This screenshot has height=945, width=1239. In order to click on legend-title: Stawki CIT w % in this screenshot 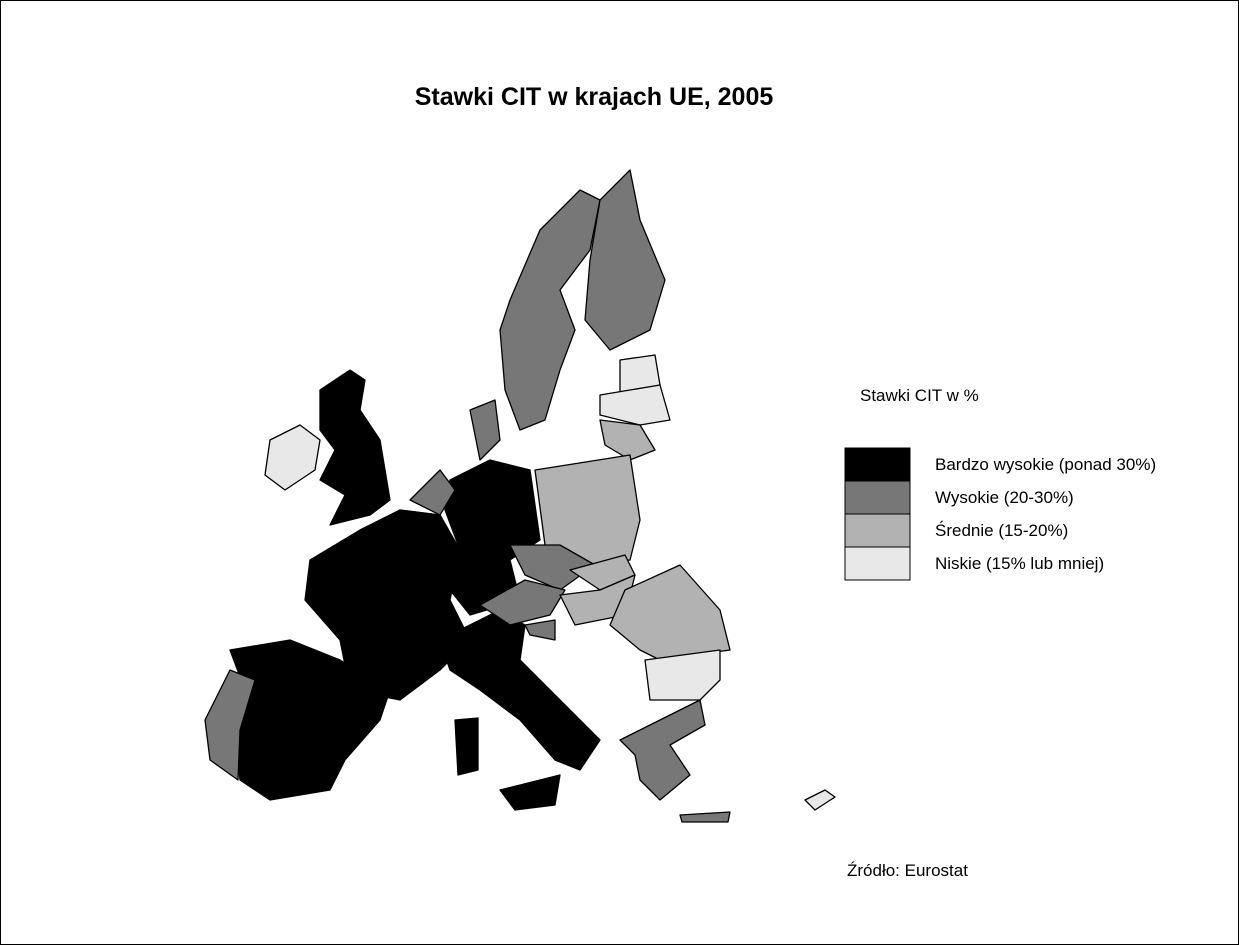, I will do `click(919, 395)`.